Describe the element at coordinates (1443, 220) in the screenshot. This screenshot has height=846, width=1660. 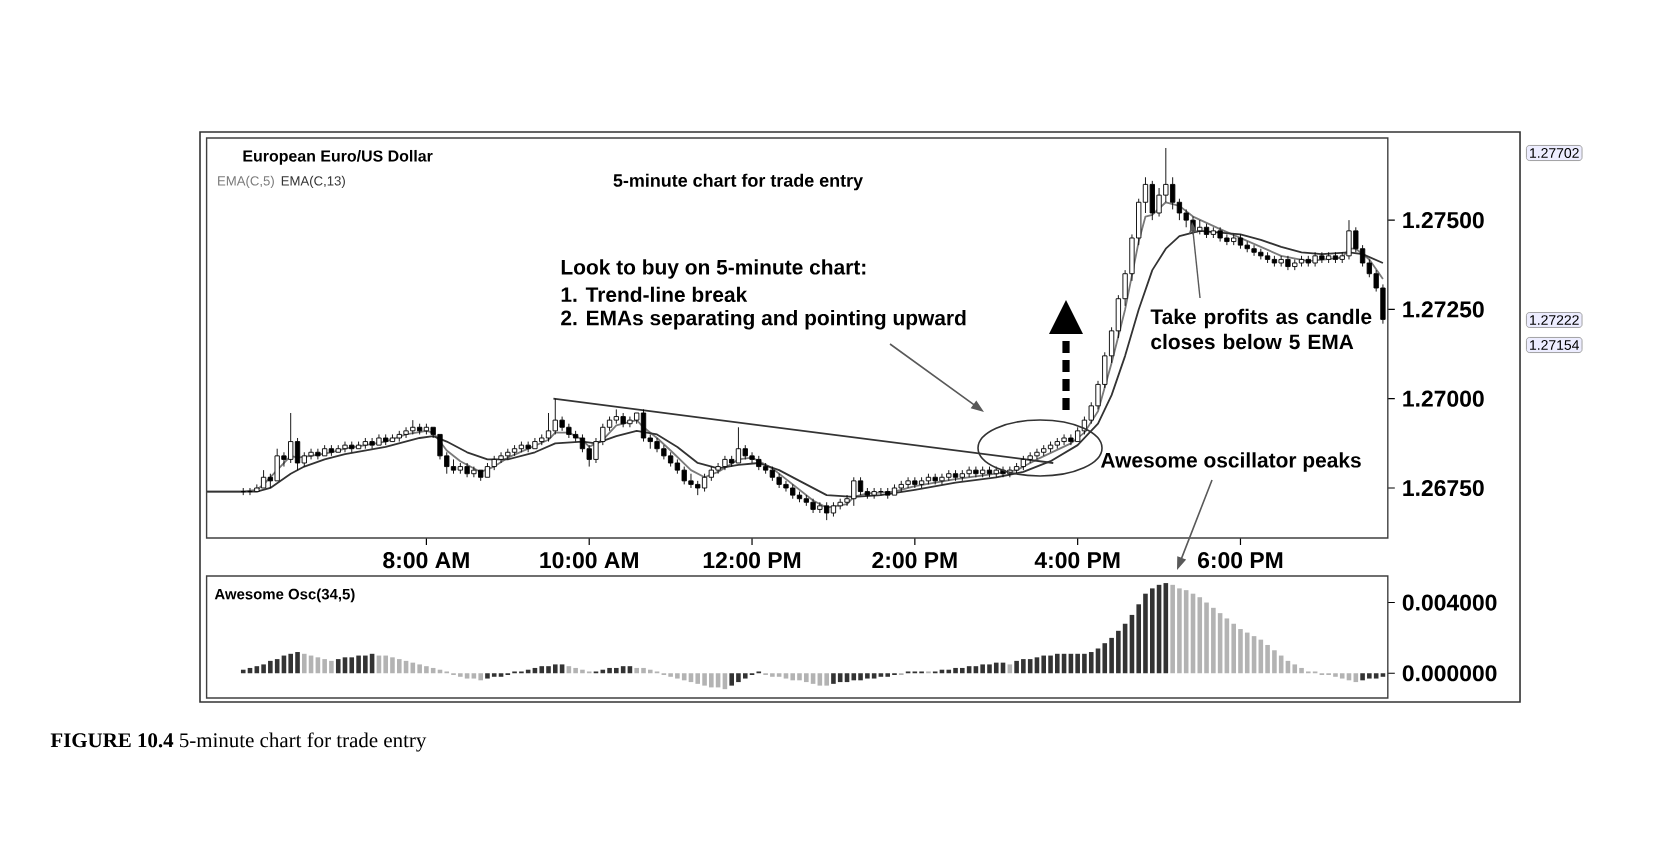
I see `y-tick-label: 1.27500` at that location.